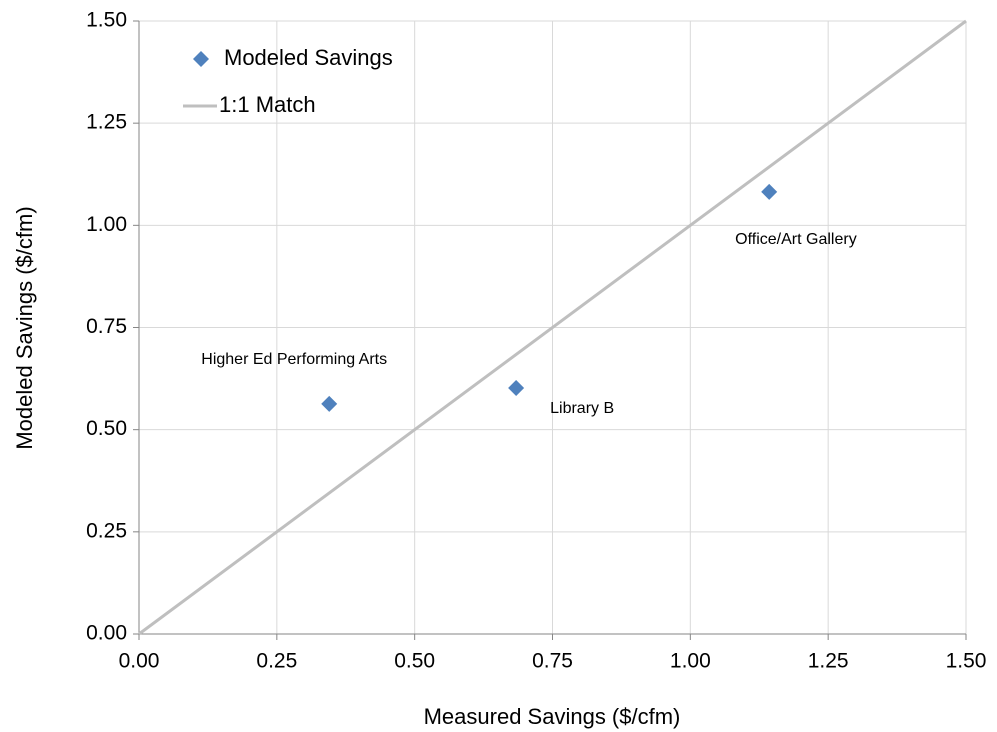 The height and width of the screenshot is (732, 997). What do you see at coordinates (106, 530) in the screenshot?
I see `y-tick-label: 0.25` at bounding box center [106, 530].